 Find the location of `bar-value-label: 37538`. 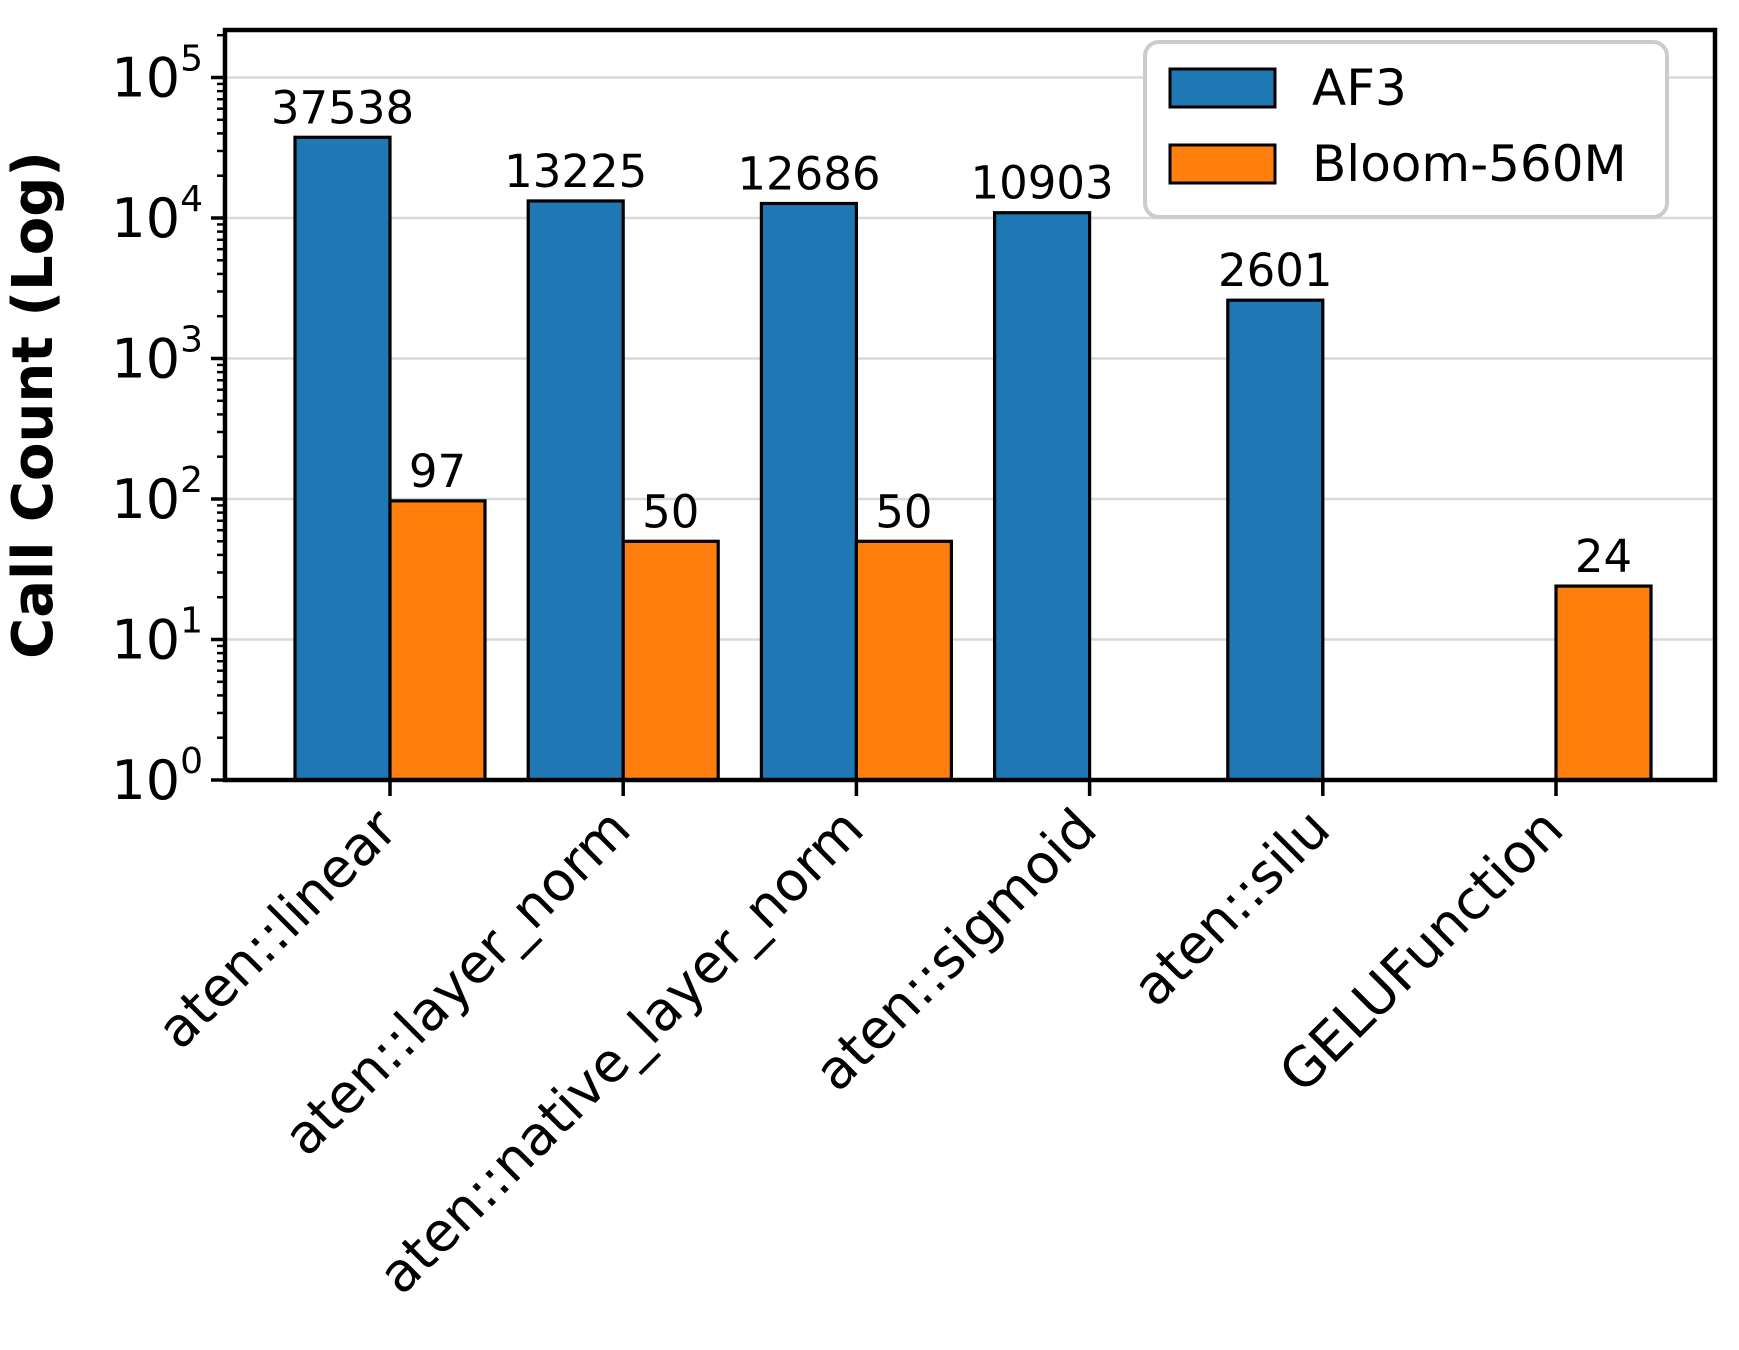

bar-value-label: 37538 is located at coordinates (342, 107).